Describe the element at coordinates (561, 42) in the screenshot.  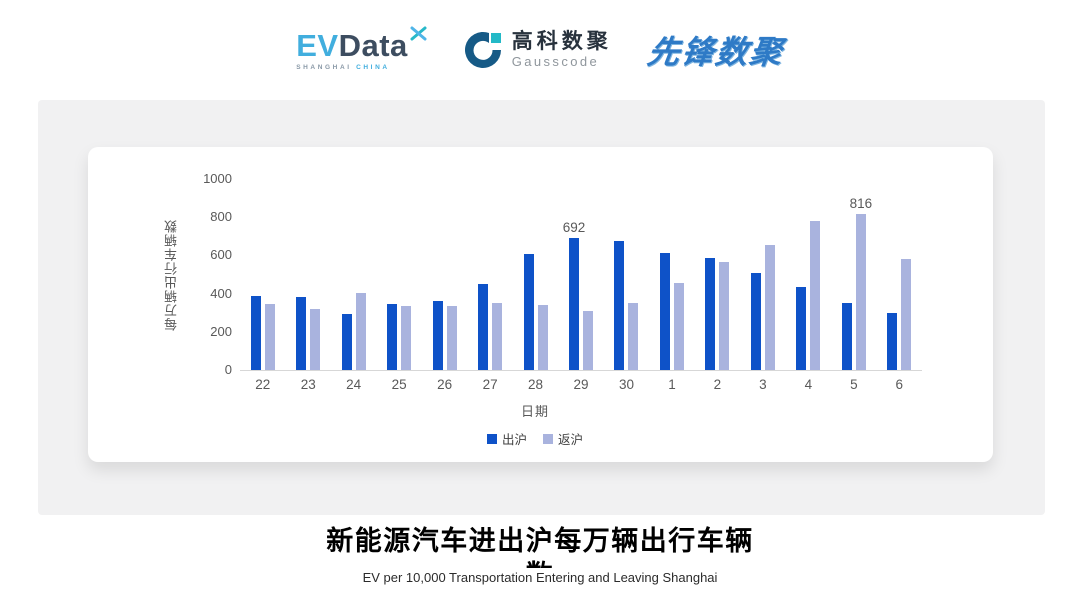
I see `gausscode-cn-text: 高科数聚` at that location.